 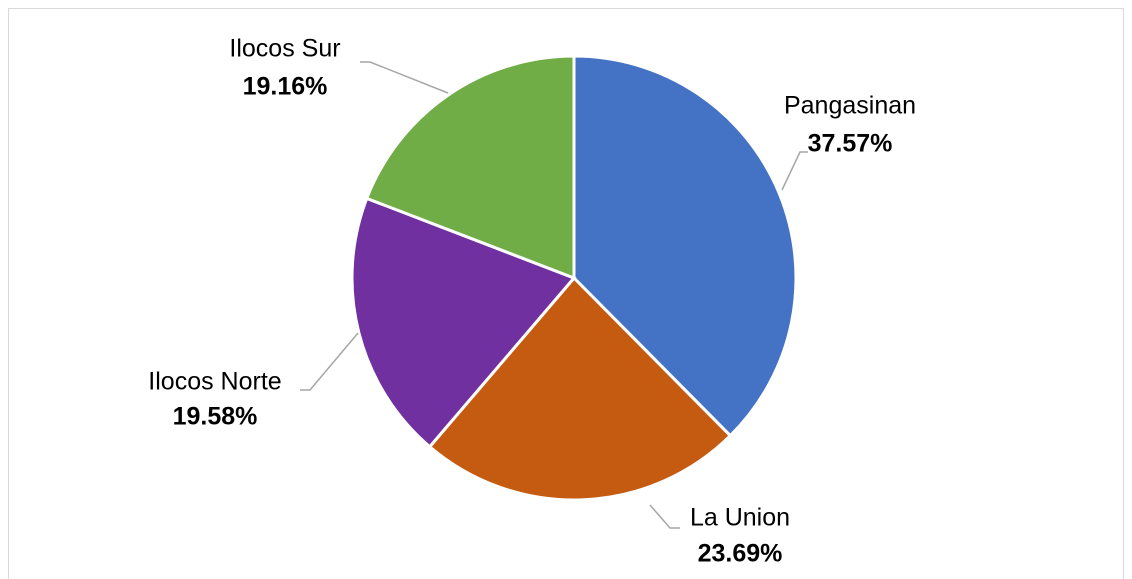 I want to click on category-label: La Union, so click(x=740, y=518).